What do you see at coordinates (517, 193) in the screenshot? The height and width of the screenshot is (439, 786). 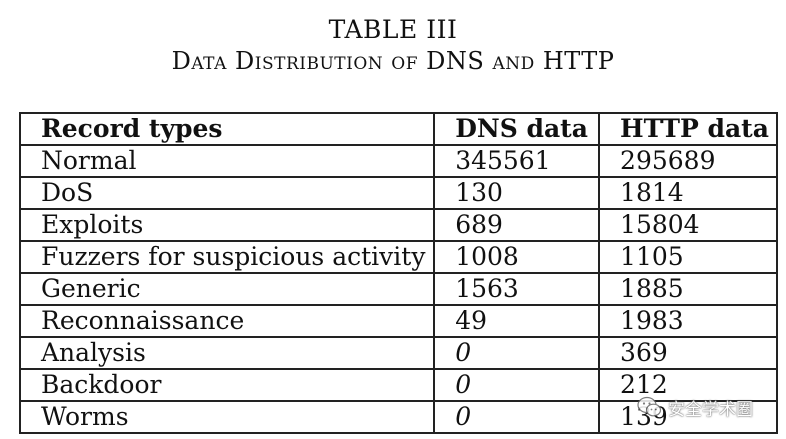 I see `dns-value-cell: 130` at bounding box center [517, 193].